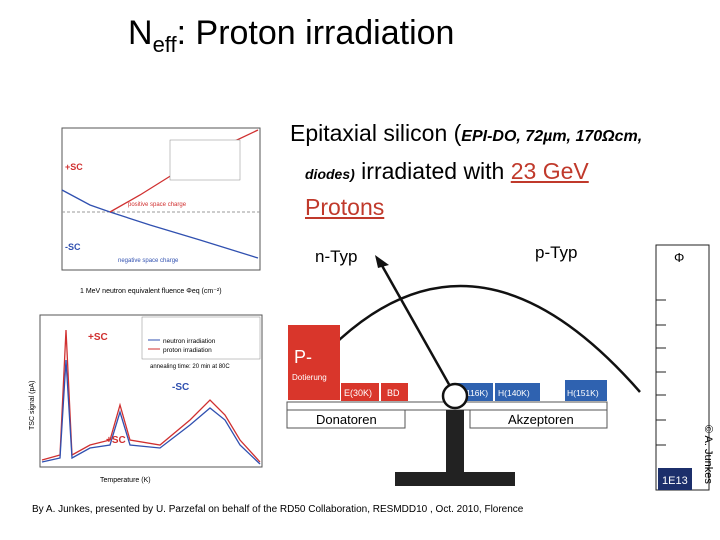 The image size is (720, 540). I want to click on diagram-label: Φ, so click(679, 257).